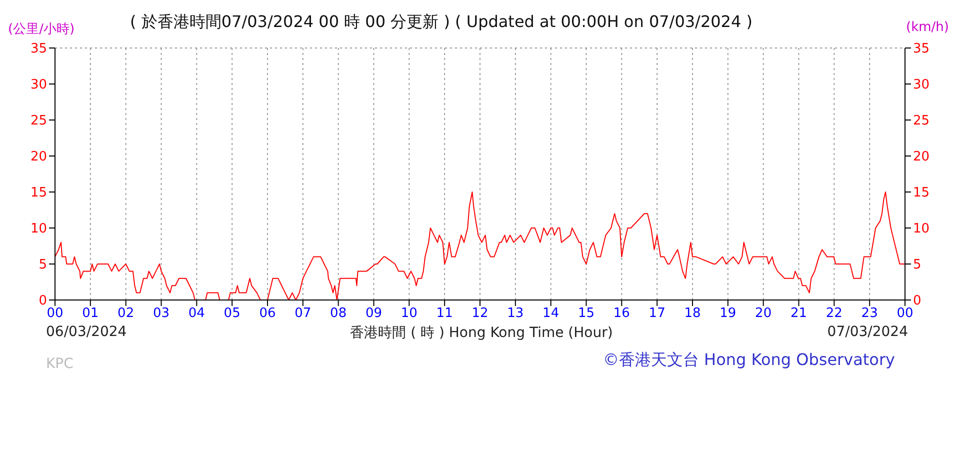 Image resolution: width=963 pixels, height=456 pixels. I want to click on x-tick-label: 19, so click(728, 314).